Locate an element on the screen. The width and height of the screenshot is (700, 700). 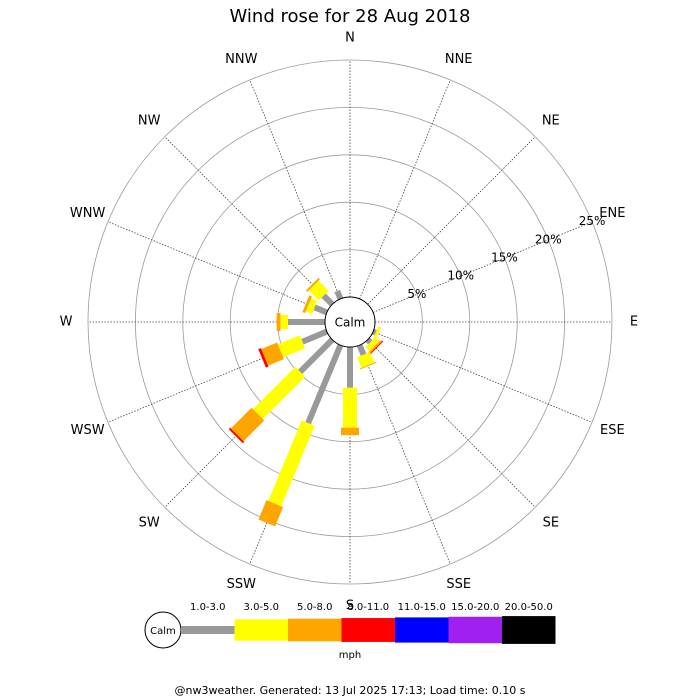
direction-label: E is located at coordinates (634, 322).